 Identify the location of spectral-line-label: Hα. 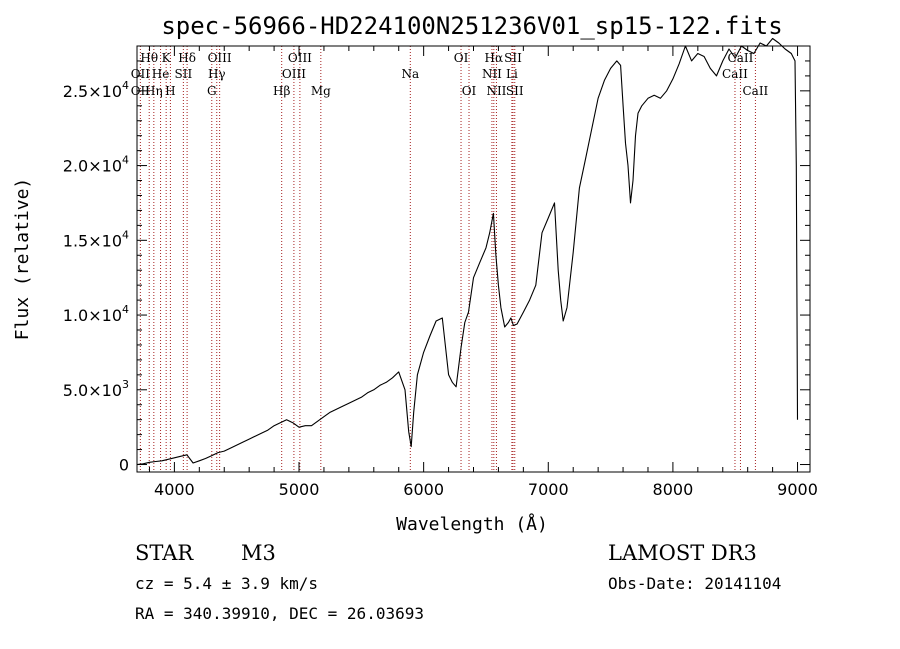
(494, 58).